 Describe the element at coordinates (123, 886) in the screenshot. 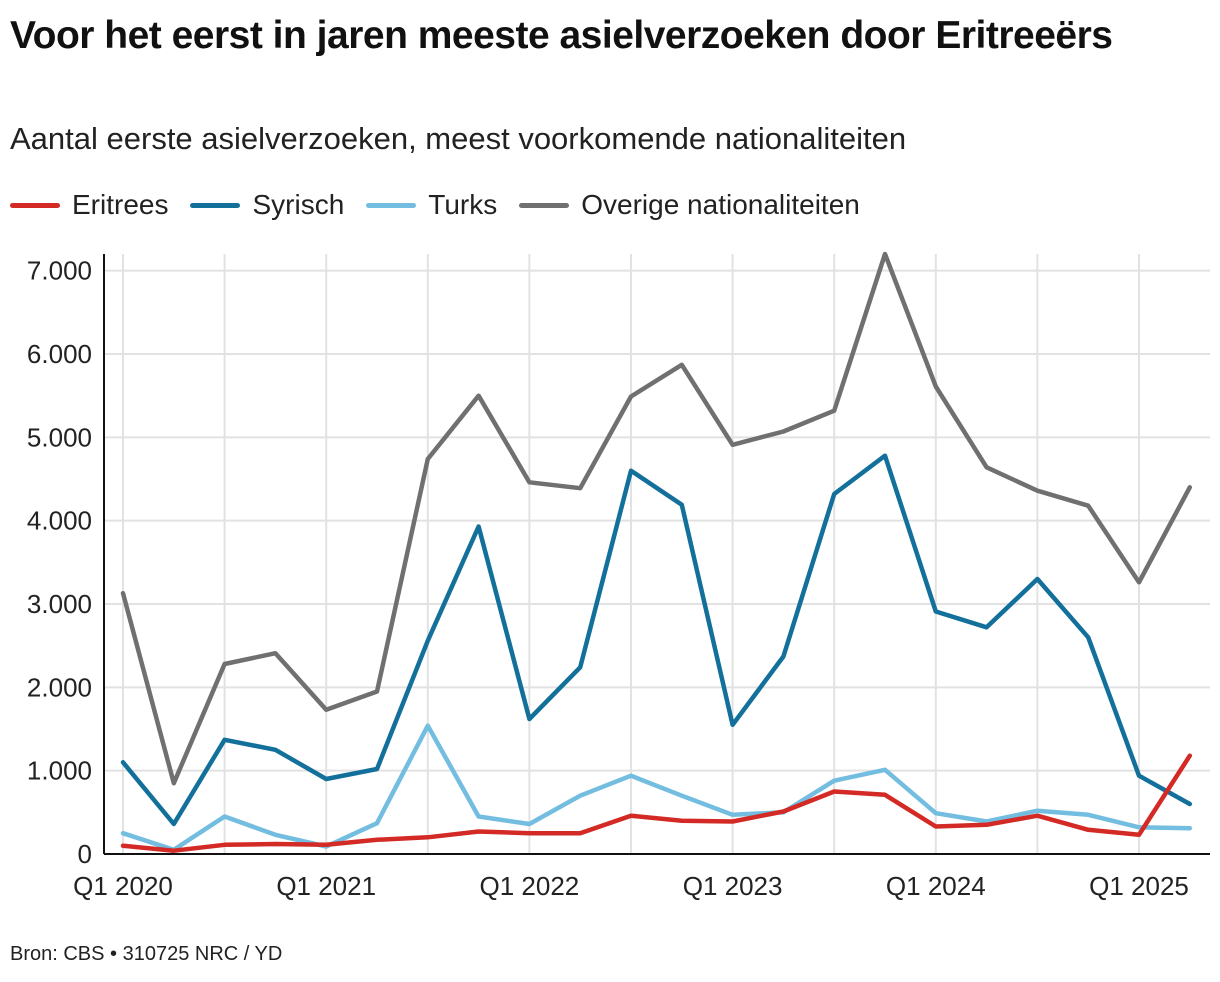

I see `x-tick-label: Q1 2020` at that location.